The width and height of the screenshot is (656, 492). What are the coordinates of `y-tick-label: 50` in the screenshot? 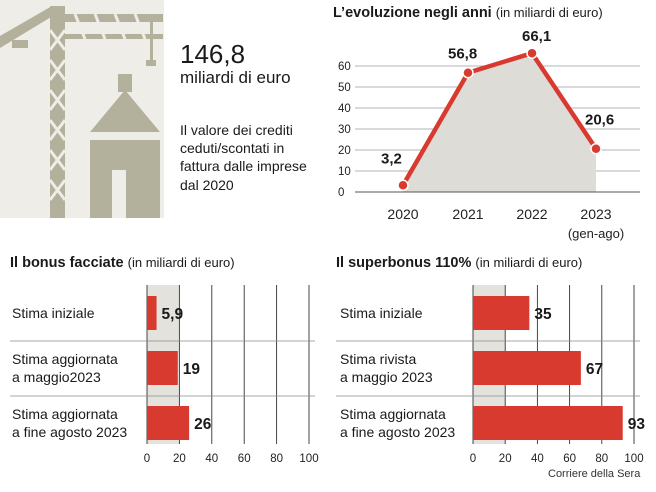 It's located at (344, 88).